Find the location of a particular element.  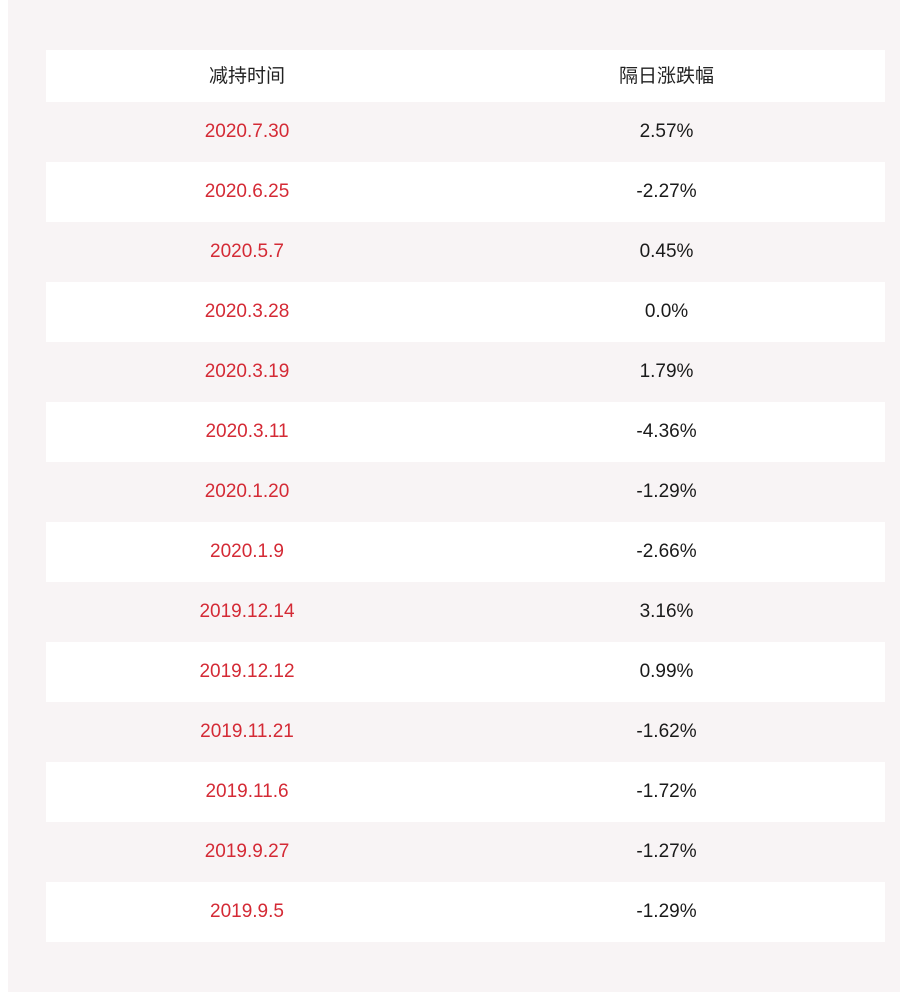

date-cell: 2020.6.25 is located at coordinates (247, 191).